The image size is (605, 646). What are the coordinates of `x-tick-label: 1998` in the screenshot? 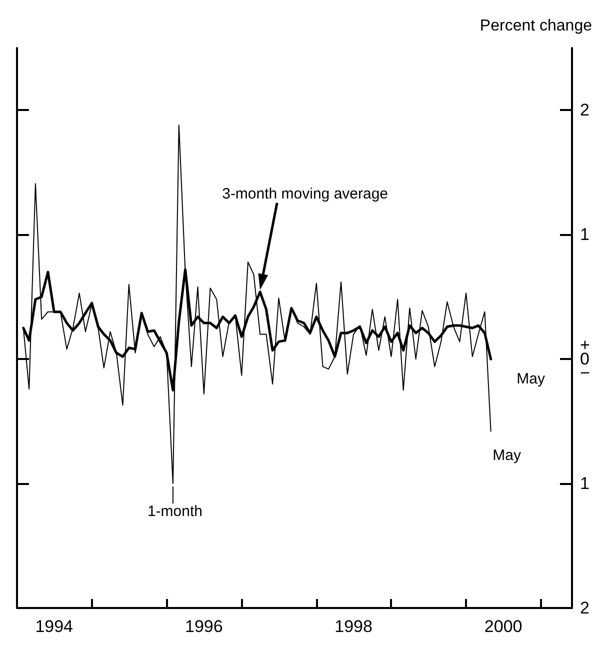 It's located at (353, 626).